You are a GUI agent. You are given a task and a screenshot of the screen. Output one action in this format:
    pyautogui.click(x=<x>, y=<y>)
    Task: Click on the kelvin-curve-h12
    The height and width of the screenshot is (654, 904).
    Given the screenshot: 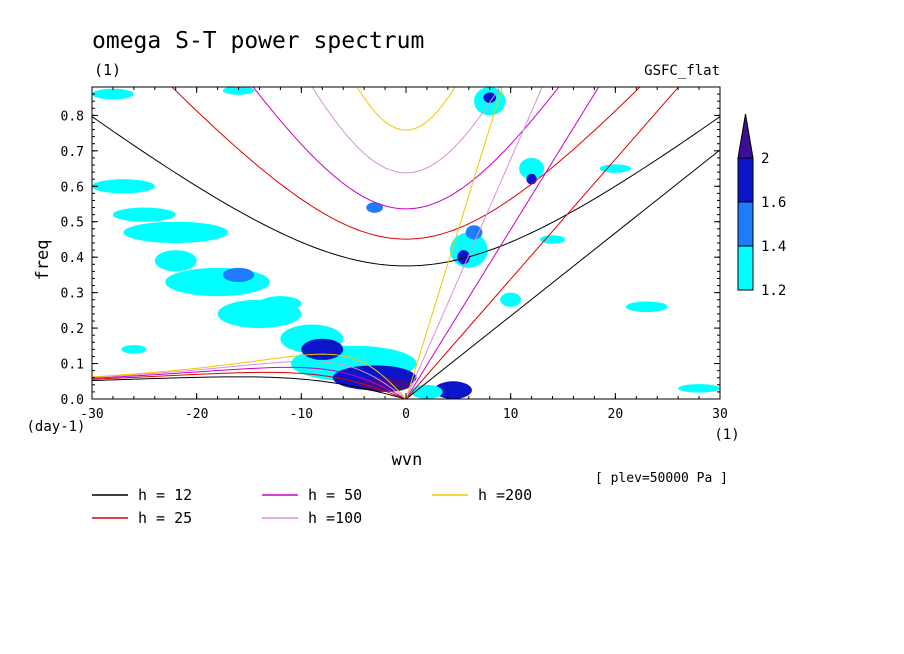 What is the action you would take?
    pyautogui.click(x=562, y=274)
    